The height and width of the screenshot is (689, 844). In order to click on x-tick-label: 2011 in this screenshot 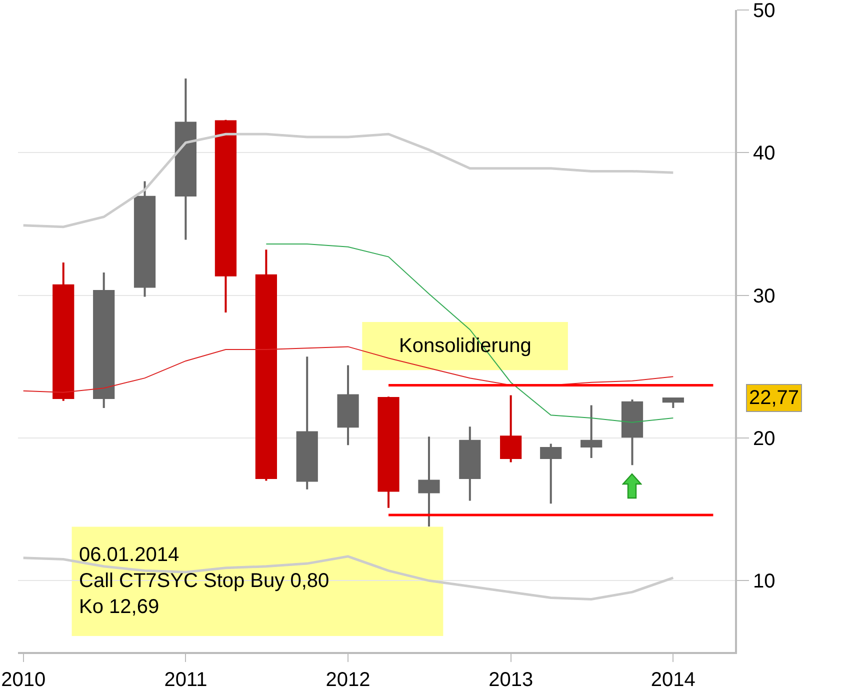, I will do `click(186, 679)`.